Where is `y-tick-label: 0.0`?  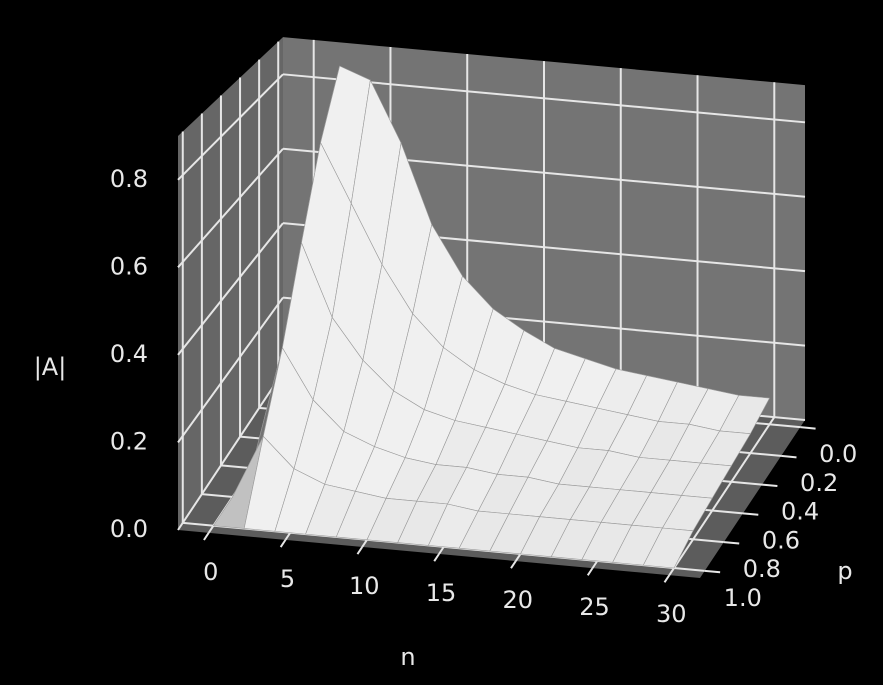
y-tick-label: 0.0 is located at coordinates (838, 454).